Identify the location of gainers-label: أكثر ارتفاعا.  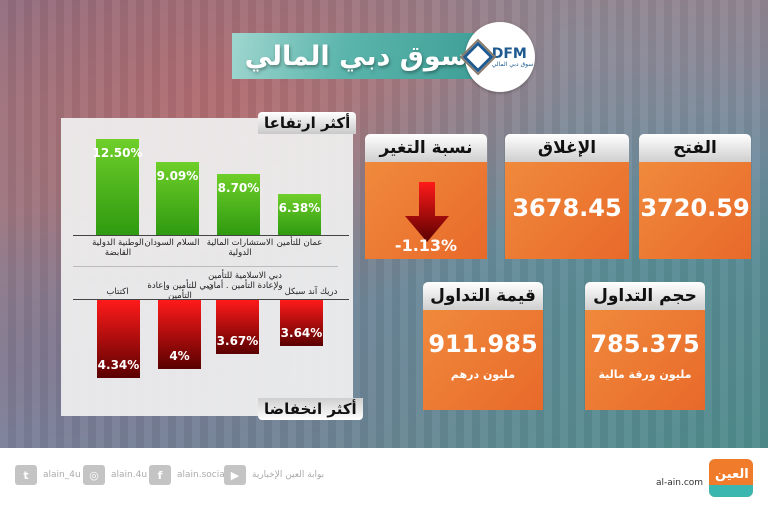
(307, 123).